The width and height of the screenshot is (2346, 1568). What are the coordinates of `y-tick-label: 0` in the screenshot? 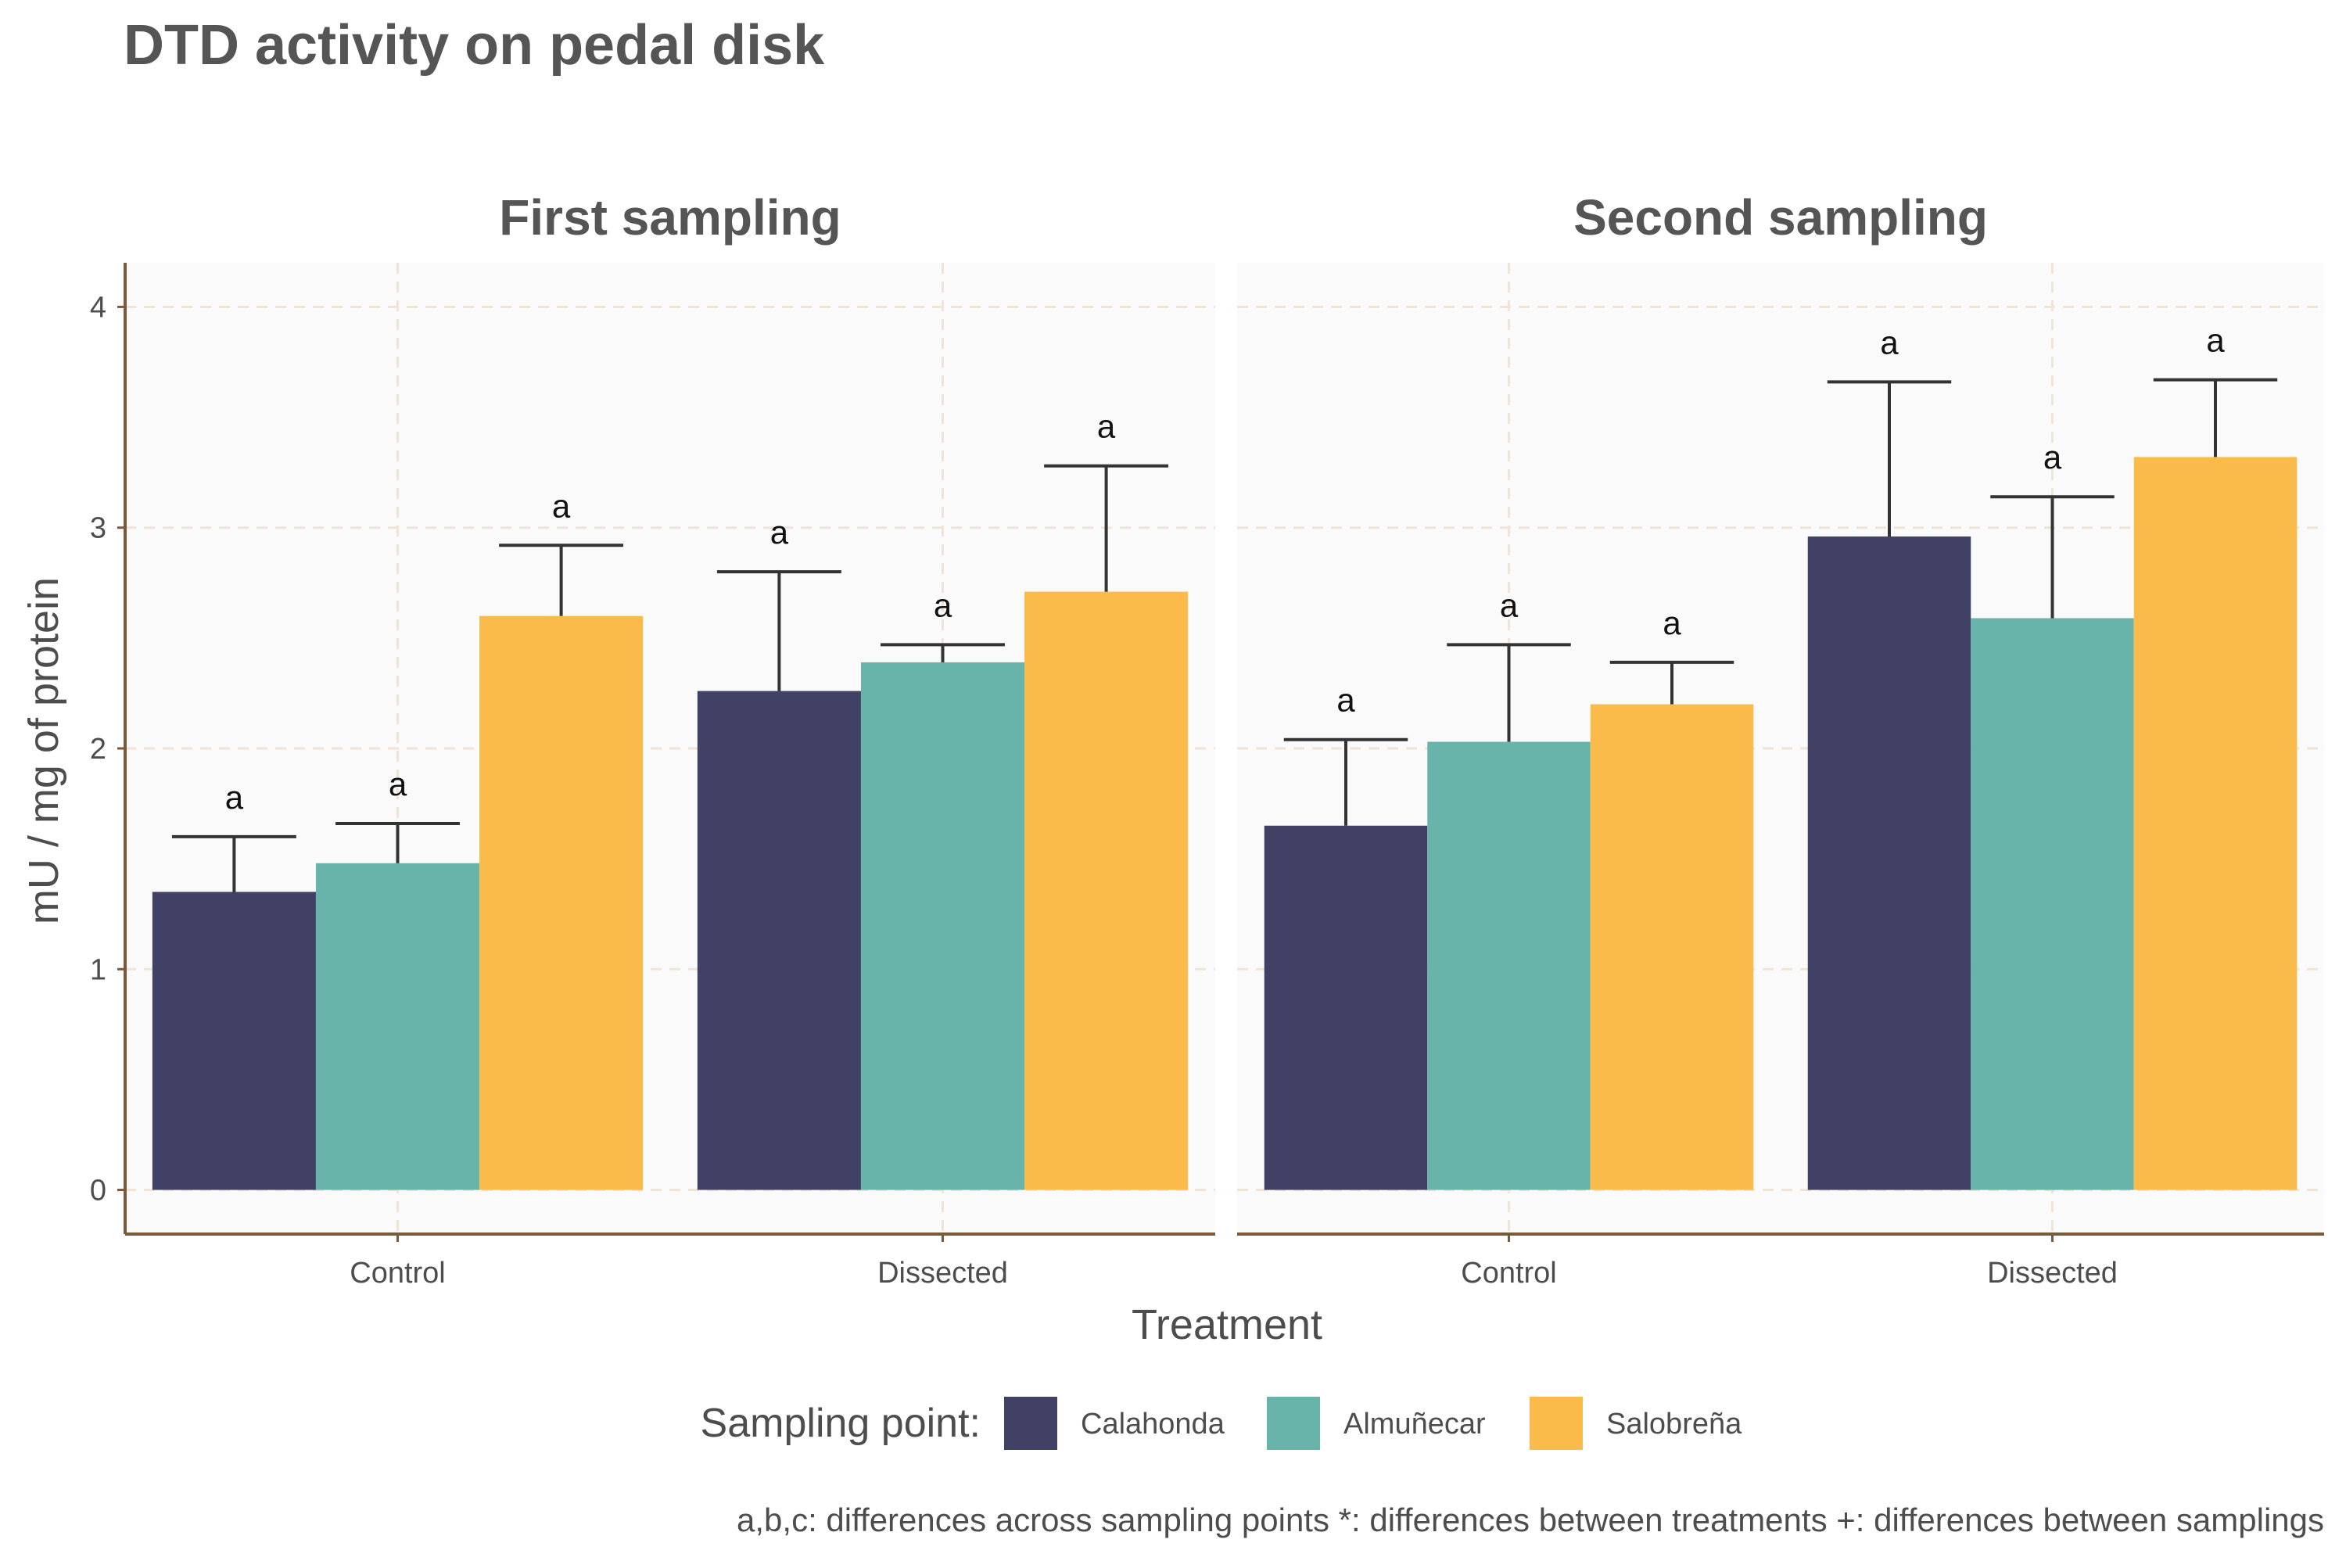 It's located at (98, 1191).